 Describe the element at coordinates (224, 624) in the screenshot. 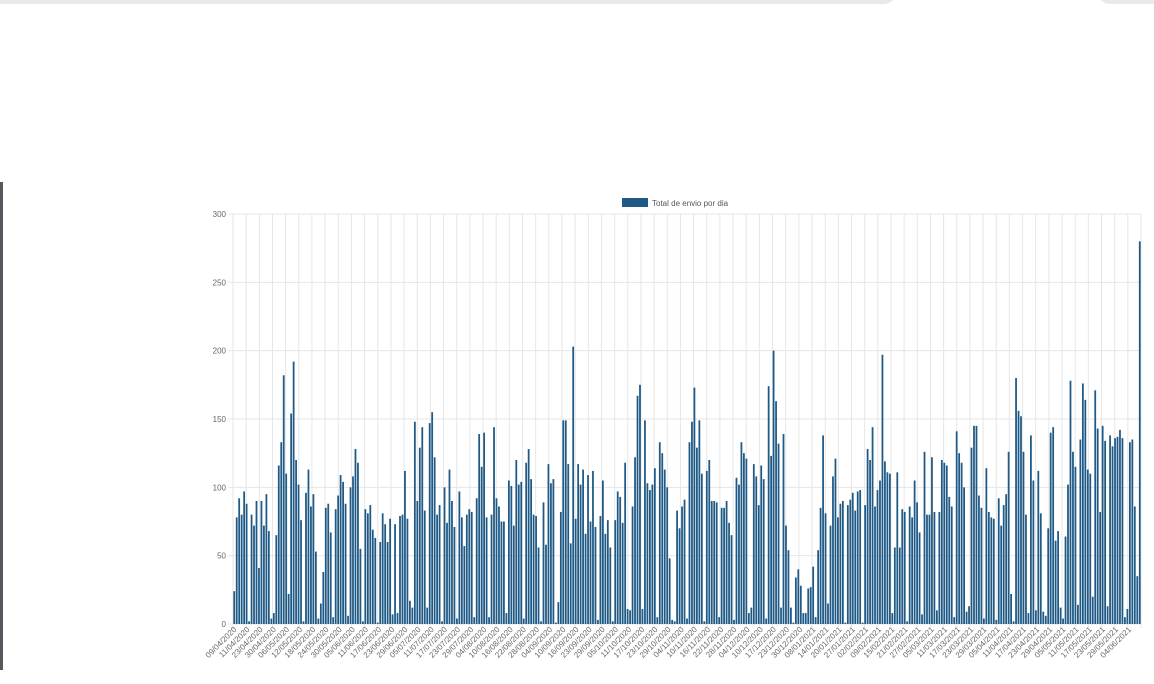

I see `y-tick-label: 0` at that location.